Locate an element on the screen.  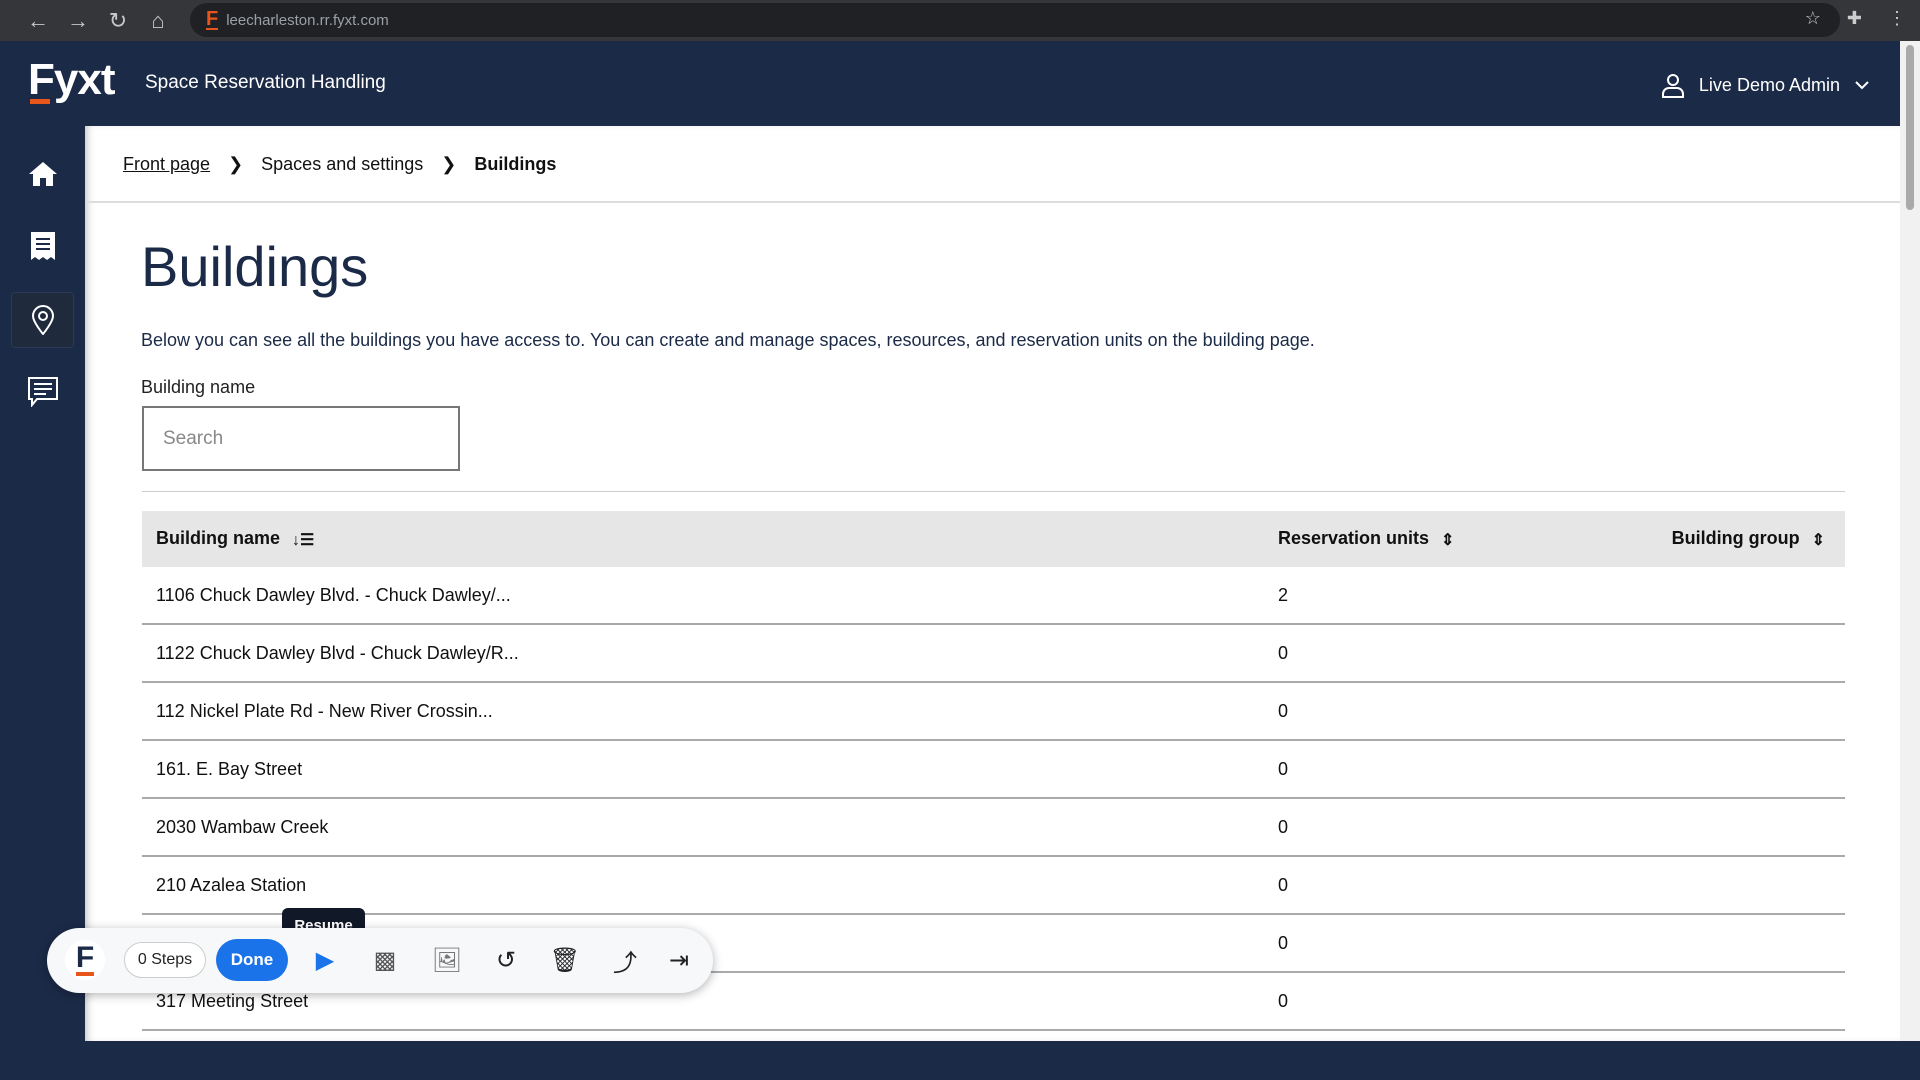
undo-icon: ↺ is located at coordinates (506, 960).